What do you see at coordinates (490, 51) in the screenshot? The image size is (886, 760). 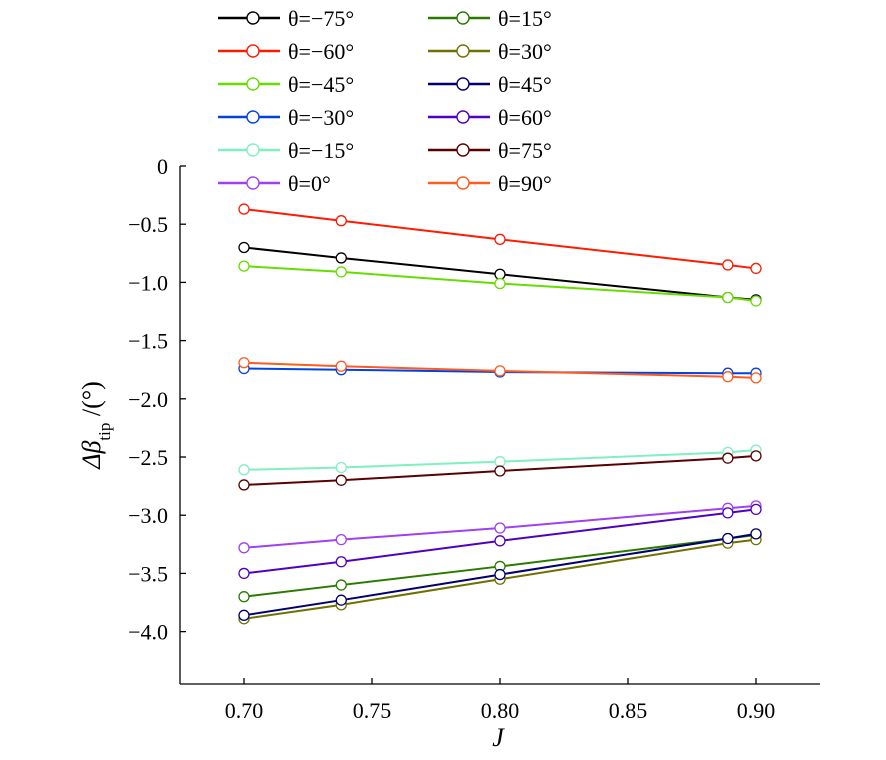 I see `legend-item: θ=30°` at bounding box center [490, 51].